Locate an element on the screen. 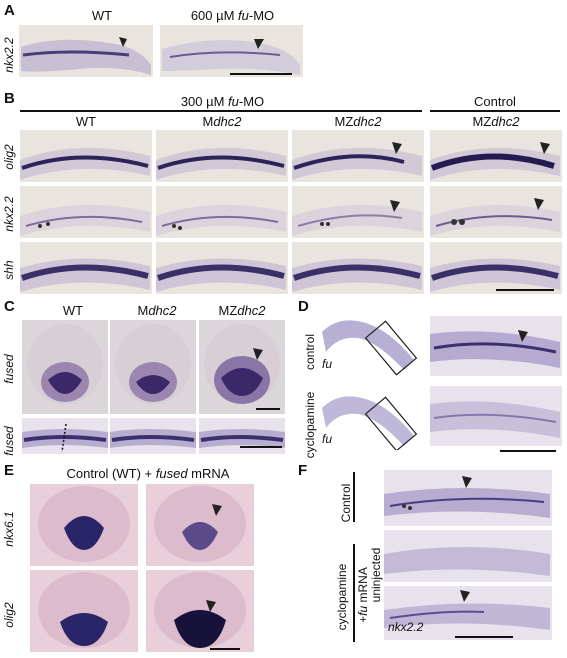 The image size is (567, 658). panel-b-row-olig2: olig2 is located at coordinates (9, 157).